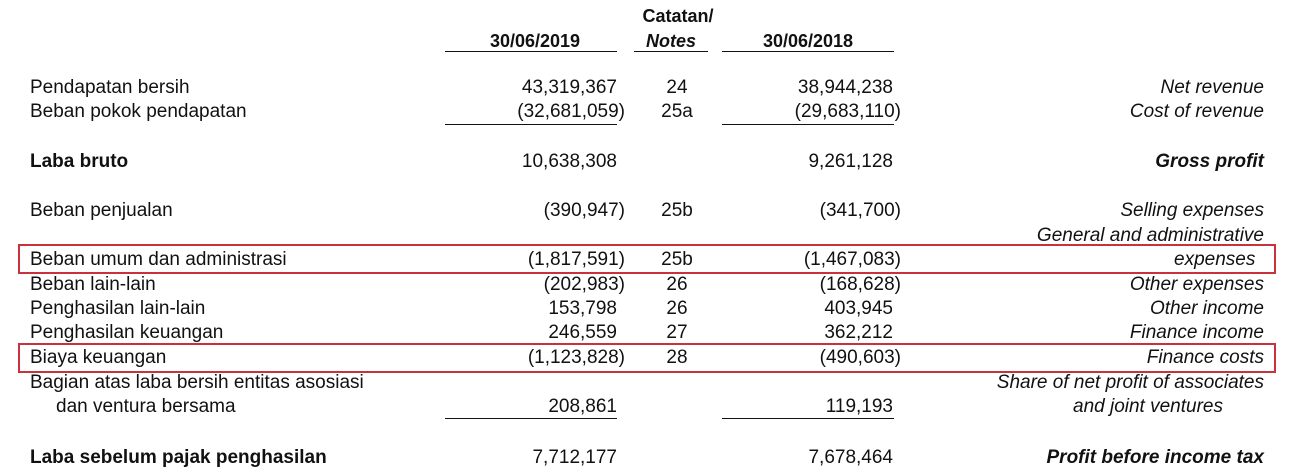 The image size is (1294, 475). What do you see at coordinates (677, 332) in the screenshot?
I see `row-note: 27` at bounding box center [677, 332].